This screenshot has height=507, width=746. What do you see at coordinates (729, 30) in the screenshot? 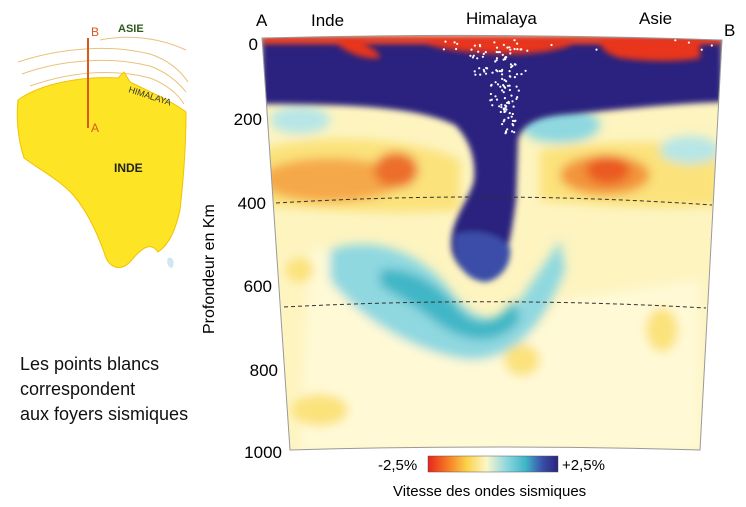
I see `end-b-label: B` at bounding box center [729, 30].